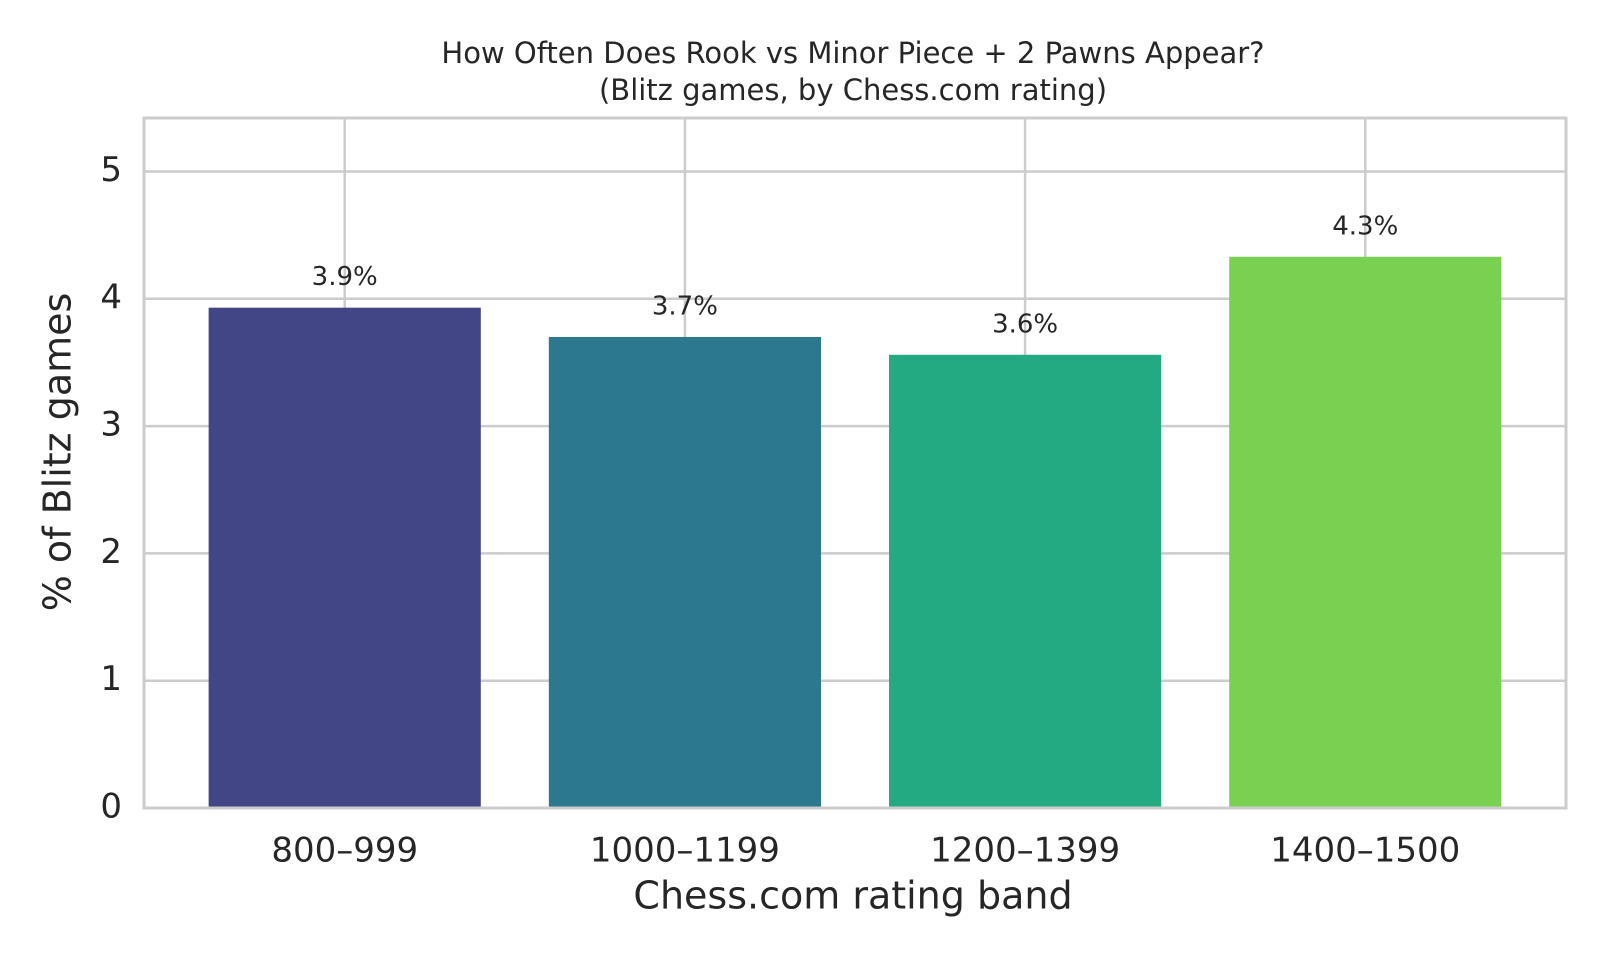 This screenshot has height=960, width=1600. What do you see at coordinates (111, 807) in the screenshot?
I see `y-tick-label: 0` at bounding box center [111, 807].